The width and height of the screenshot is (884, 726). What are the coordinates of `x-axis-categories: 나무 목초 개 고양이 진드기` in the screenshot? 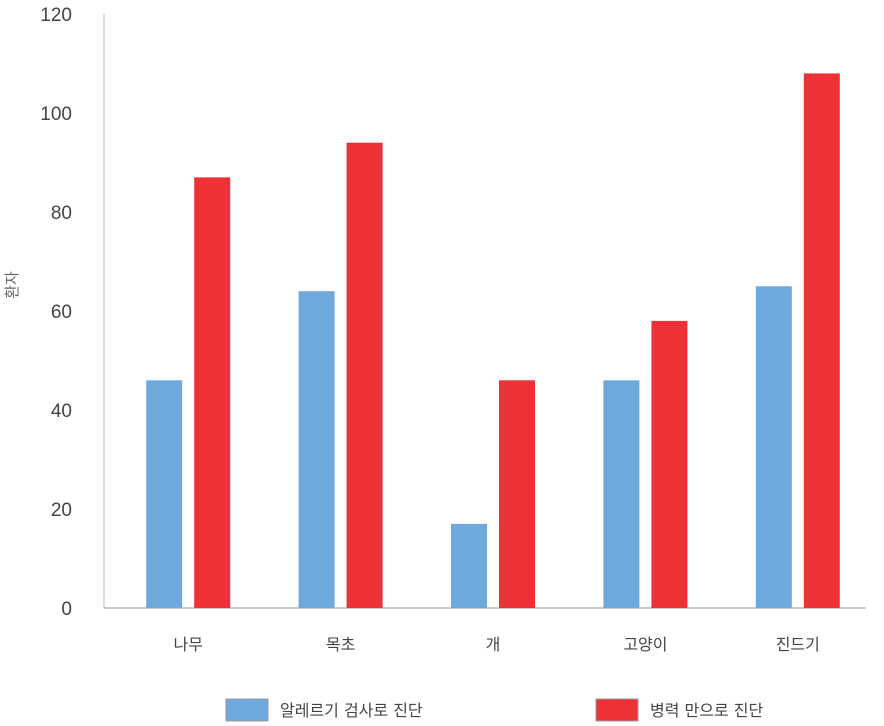 It's located at (496, 644).